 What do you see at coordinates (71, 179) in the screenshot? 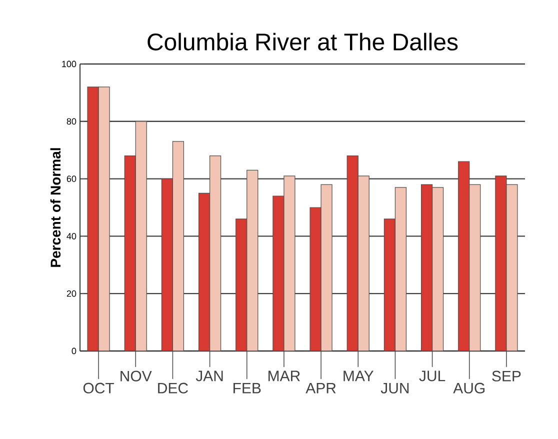
I see `y-tick-label: 60` at bounding box center [71, 179].